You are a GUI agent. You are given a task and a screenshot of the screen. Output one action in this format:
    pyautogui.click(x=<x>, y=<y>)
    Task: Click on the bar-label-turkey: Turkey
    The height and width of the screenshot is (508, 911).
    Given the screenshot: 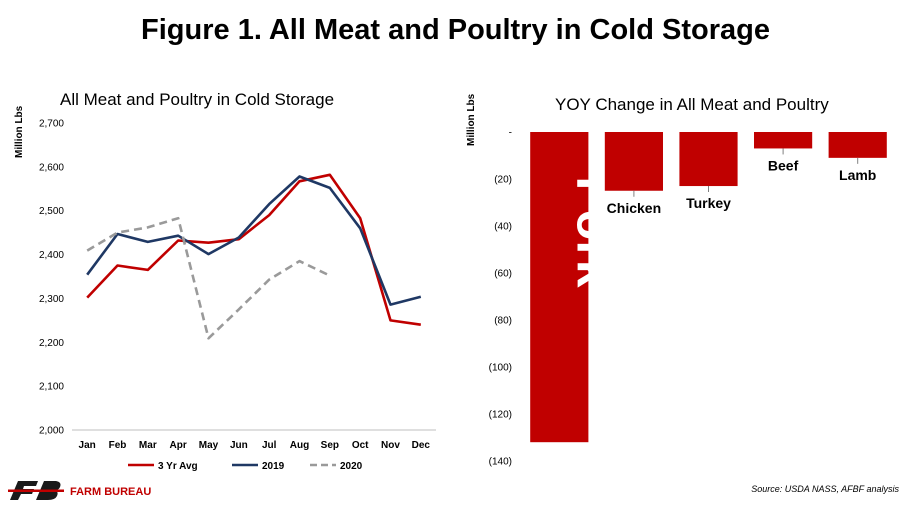 What is the action you would take?
    pyautogui.click(x=708, y=203)
    